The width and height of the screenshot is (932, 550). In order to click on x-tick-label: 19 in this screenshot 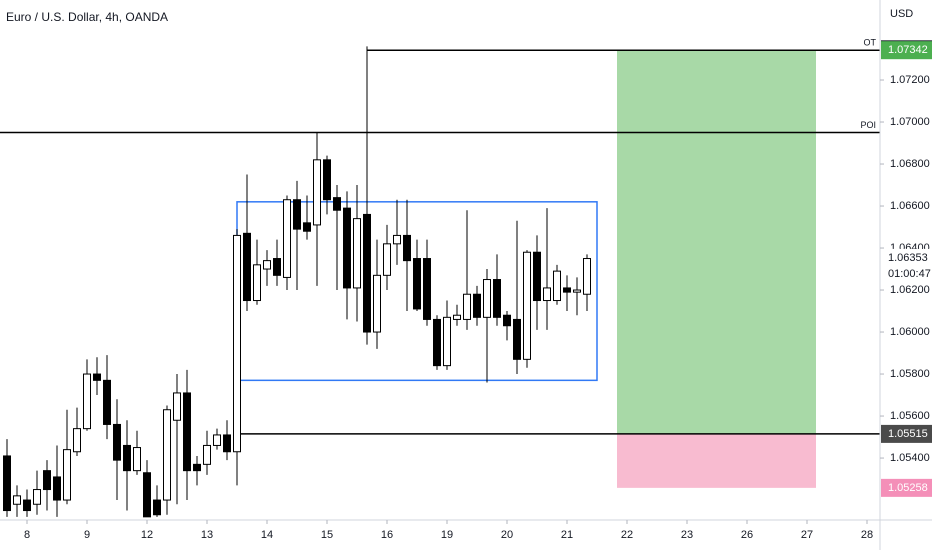, I will do `click(447, 535)`.